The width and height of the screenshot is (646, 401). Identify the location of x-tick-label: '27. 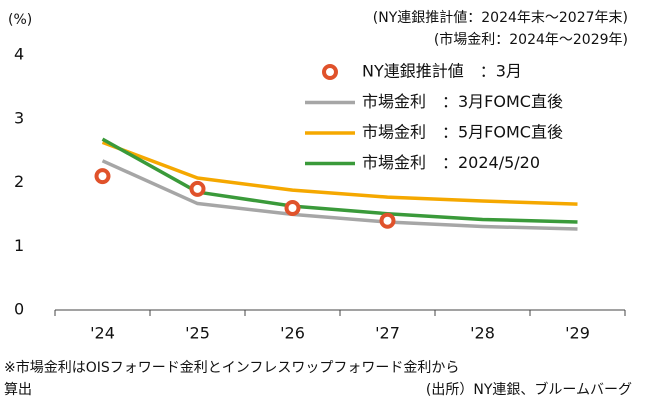
(387, 333).